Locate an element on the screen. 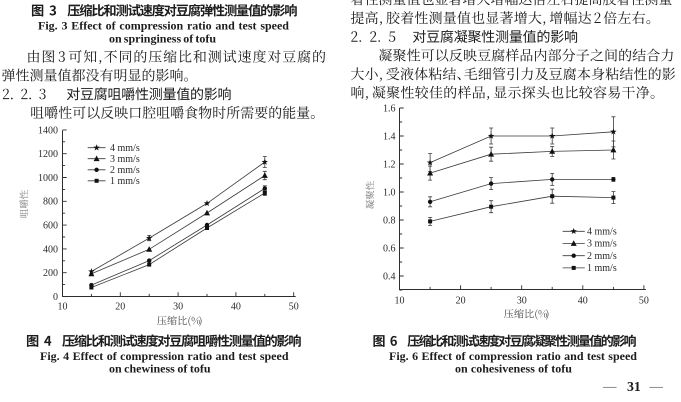 The image size is (681, 402). svg-text: 1000 is located at coordinates (48, 178).